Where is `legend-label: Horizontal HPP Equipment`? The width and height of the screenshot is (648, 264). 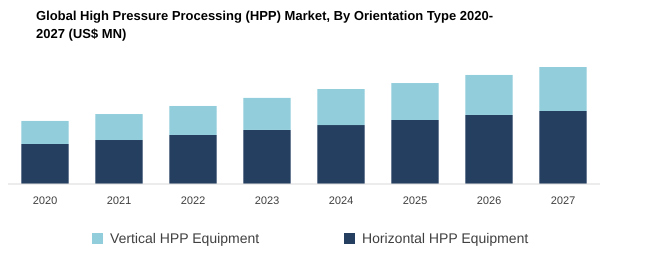
legend-label: Horizontal HPP Equipment is located at coordinates (445, 238).